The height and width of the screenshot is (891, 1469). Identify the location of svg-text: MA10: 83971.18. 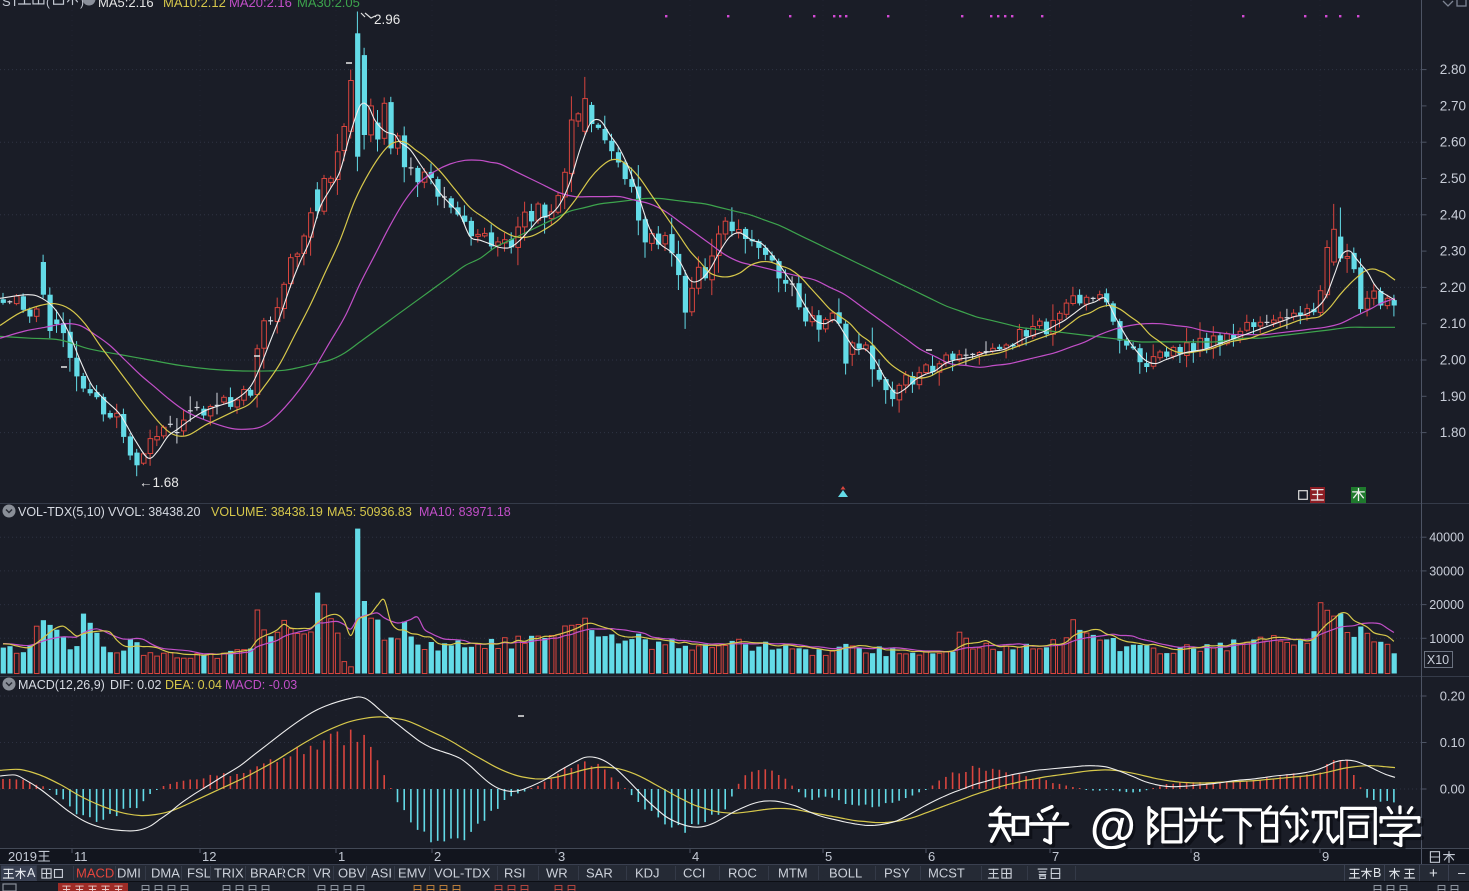
(465, 512).